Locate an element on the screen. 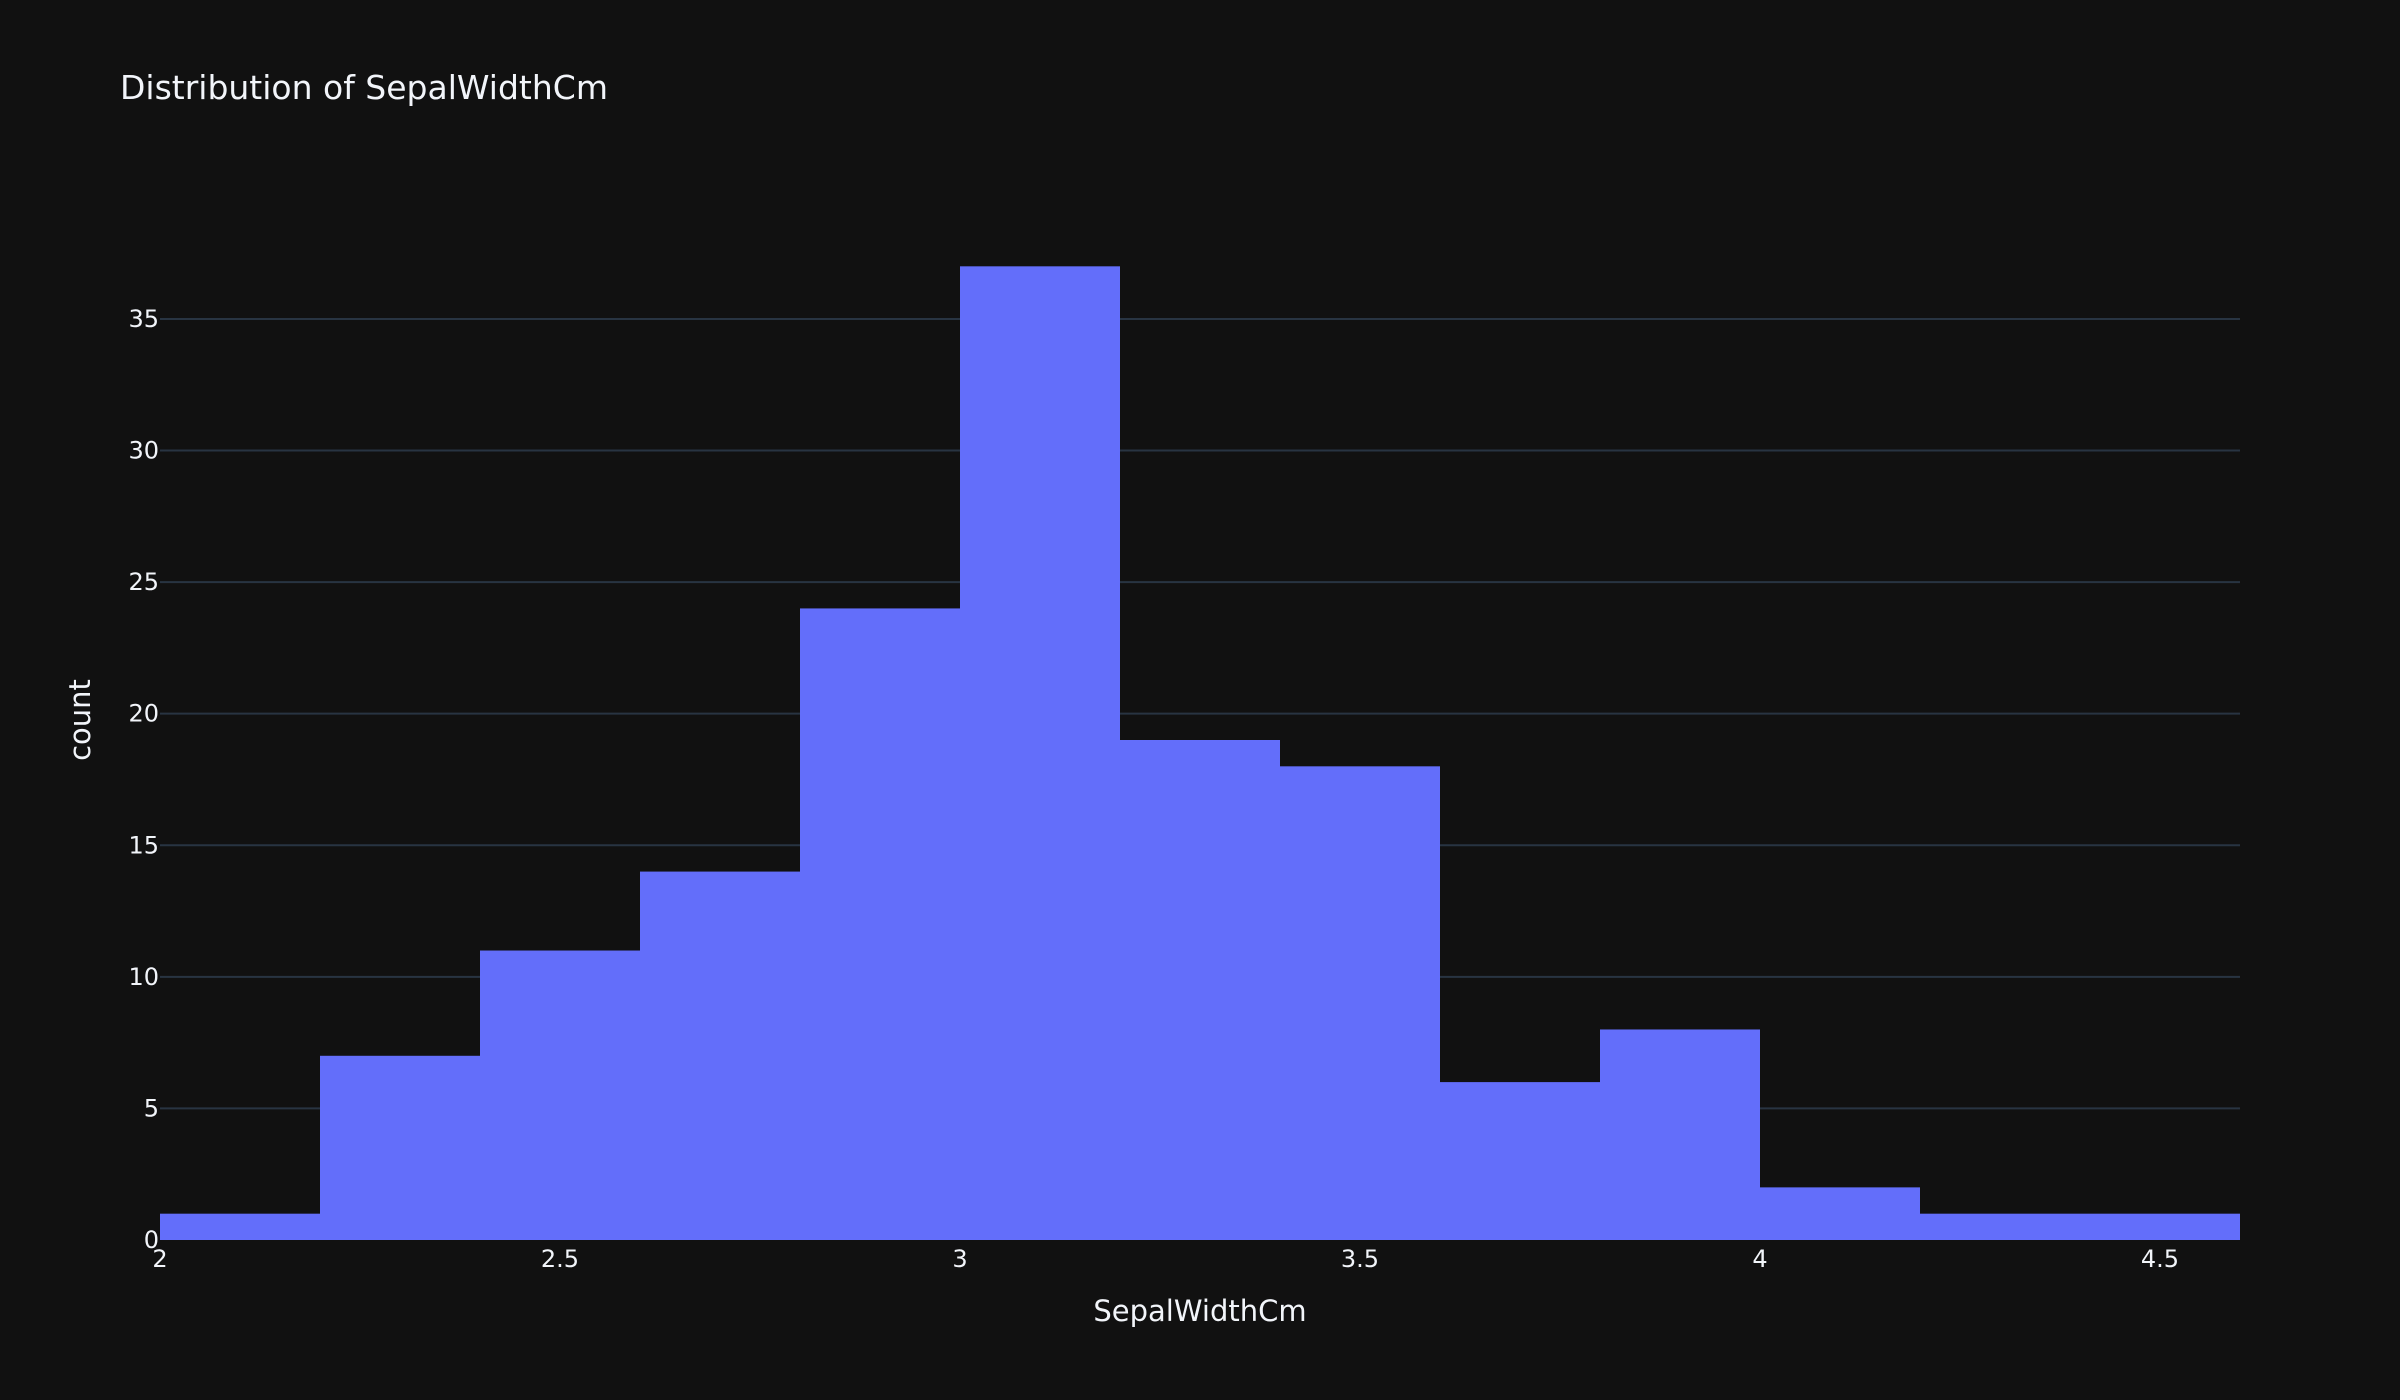 The image size is (2400, 1400). y-tick-label: 5 is located at coordinates (151, 1108).